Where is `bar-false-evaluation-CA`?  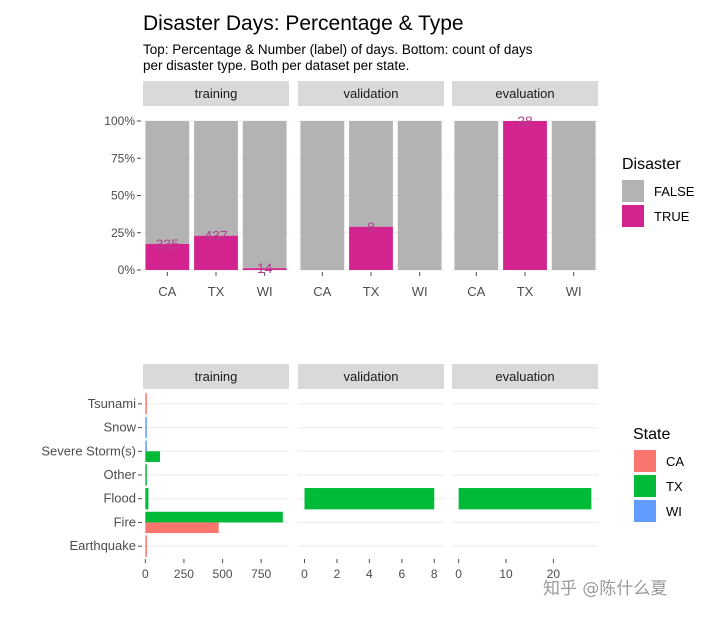 bar-false-evaluation-CA is located at coordinates (476, 195).